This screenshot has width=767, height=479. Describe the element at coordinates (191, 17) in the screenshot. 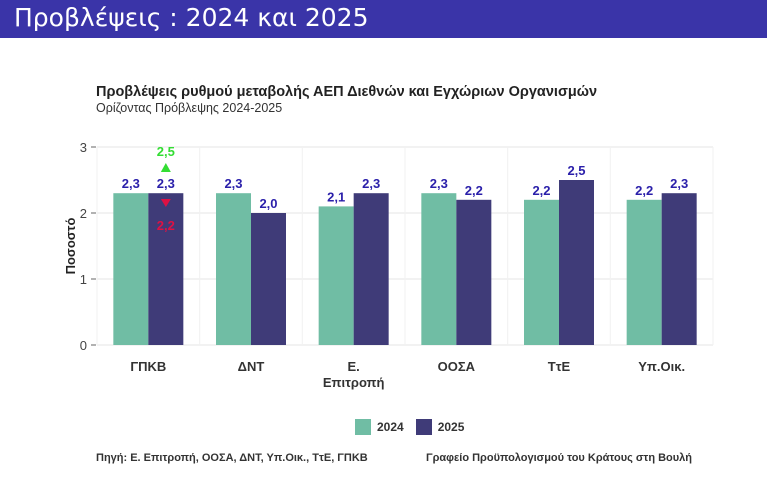

I see `page-title: Προβλέψεις : 2024 και 2025` at that location.